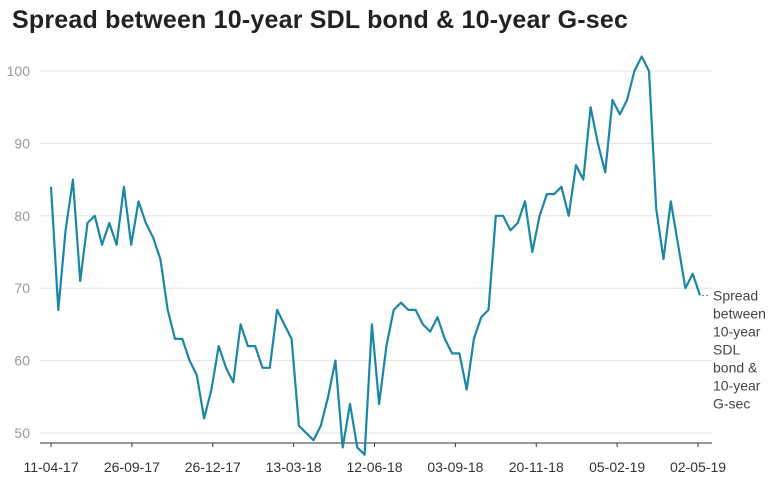  I want to click on x-tick-label: 26-12-17, so click(213, 467).